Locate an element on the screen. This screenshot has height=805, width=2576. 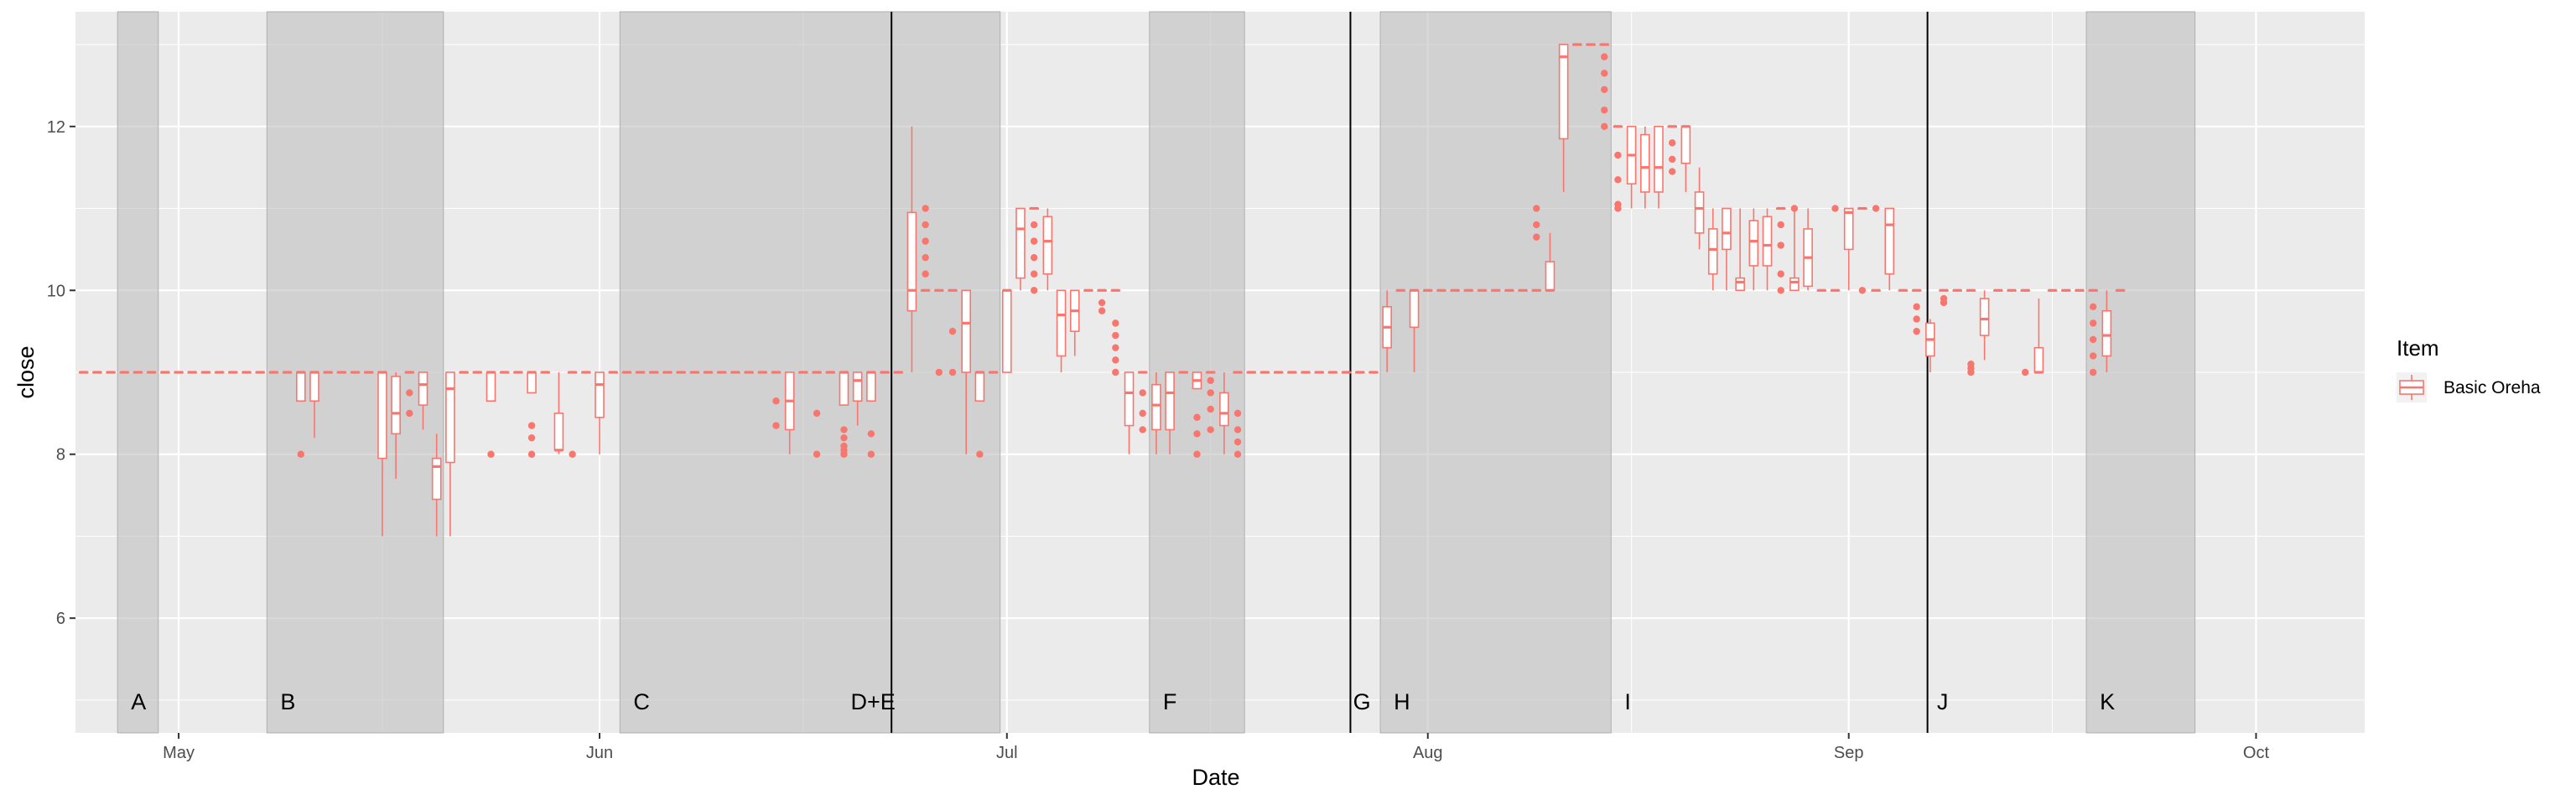
region-label: K is located at coordinates (2107, 701).